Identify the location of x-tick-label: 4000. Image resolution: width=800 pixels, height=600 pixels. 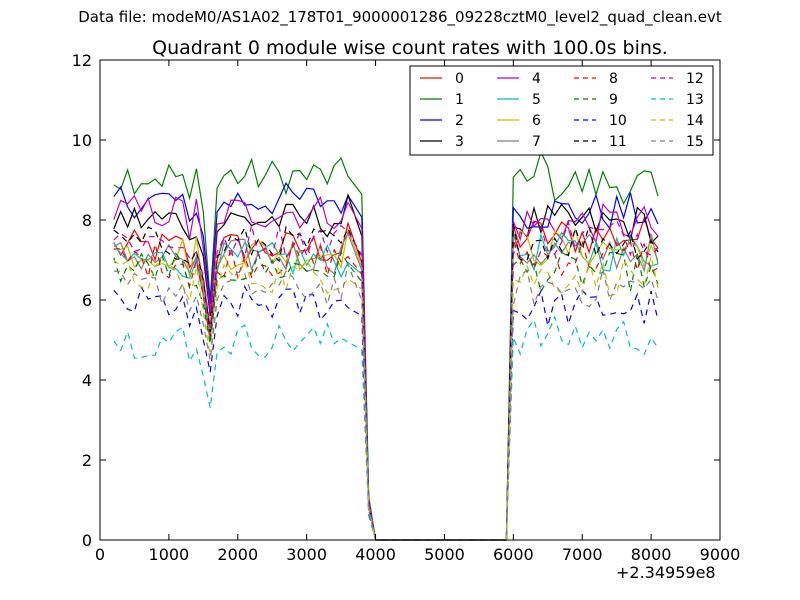
(375, 554).